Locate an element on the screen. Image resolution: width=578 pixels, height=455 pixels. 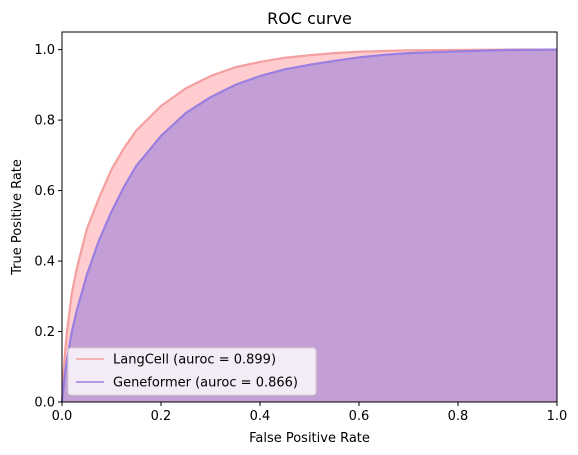
y-ticks: 0.0 0.2 0.4 0.6 0.8 1.0 is located at coordinates (48, 227).